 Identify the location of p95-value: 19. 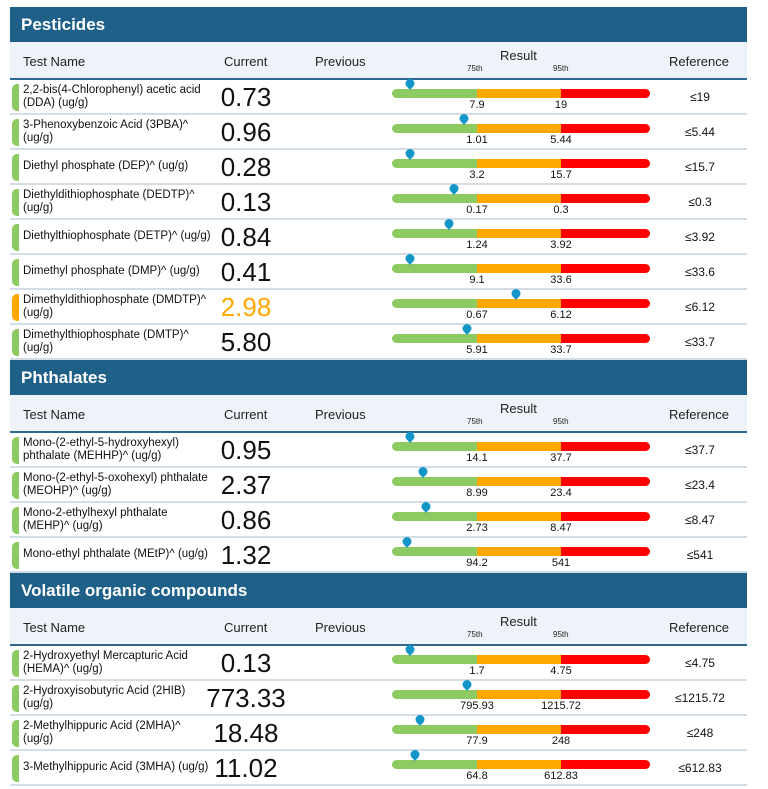
(561, 105).